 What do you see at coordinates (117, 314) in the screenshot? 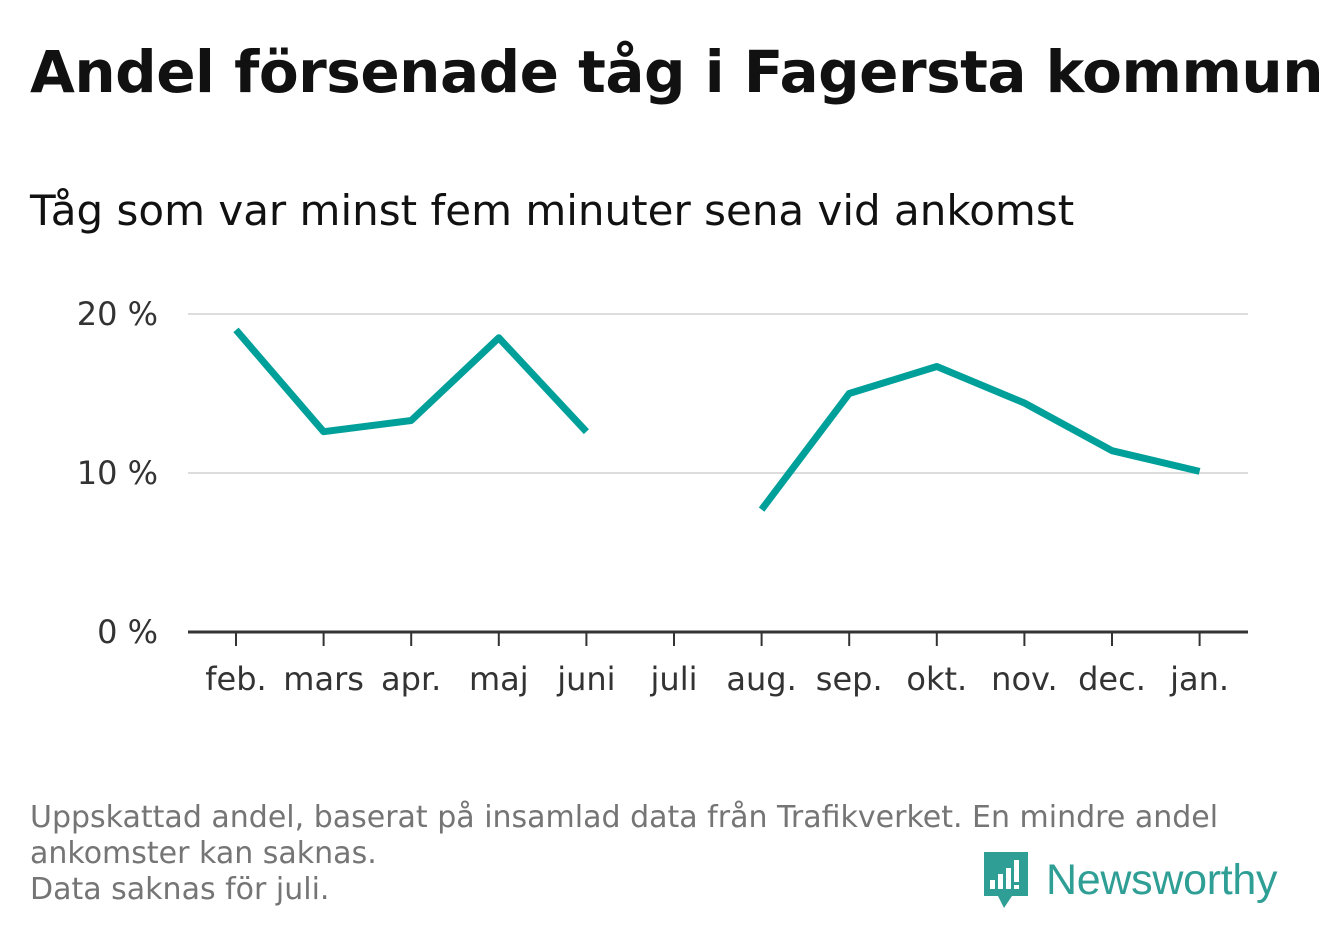
I see `y-tick-label: 20 %` at bounding box center [117, 314].